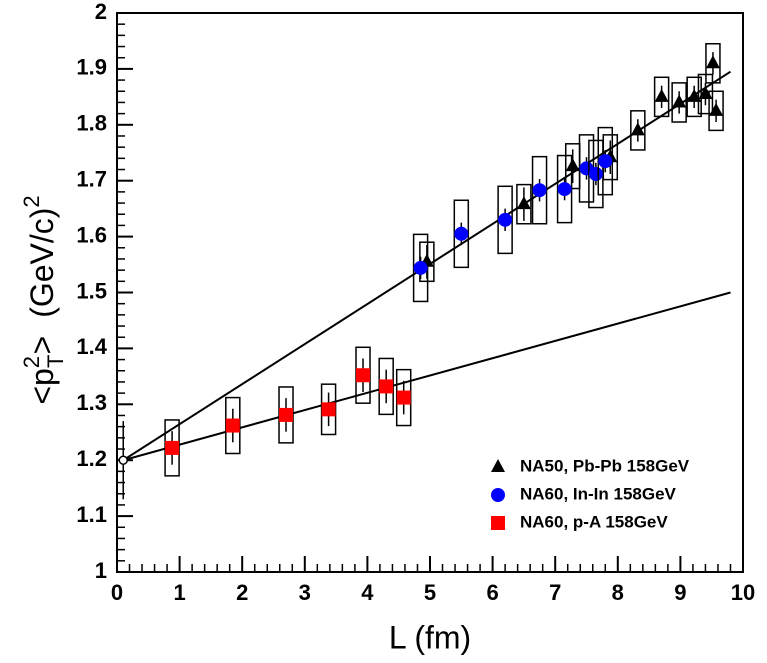 This screenshot has width=767, height=663. What do you see at coordinates (101, 12) in the screenshot?
I see `y-tick-label: 2` at bounding box center [101, 12].